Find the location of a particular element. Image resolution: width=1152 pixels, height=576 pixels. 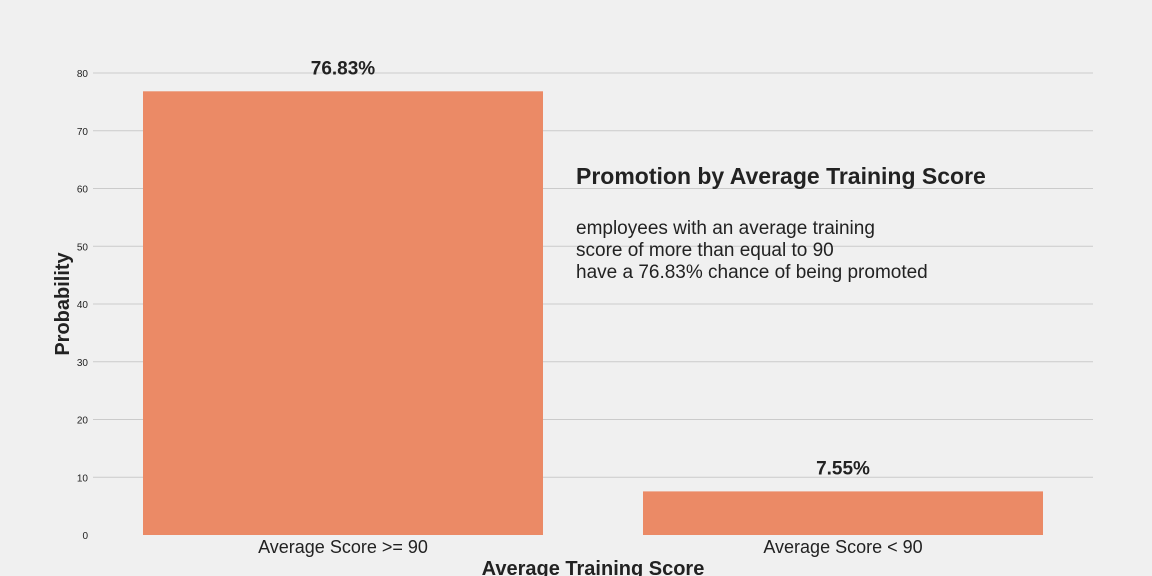

annotation-line-1: employees with an average training is located at coordinates (725, 228).